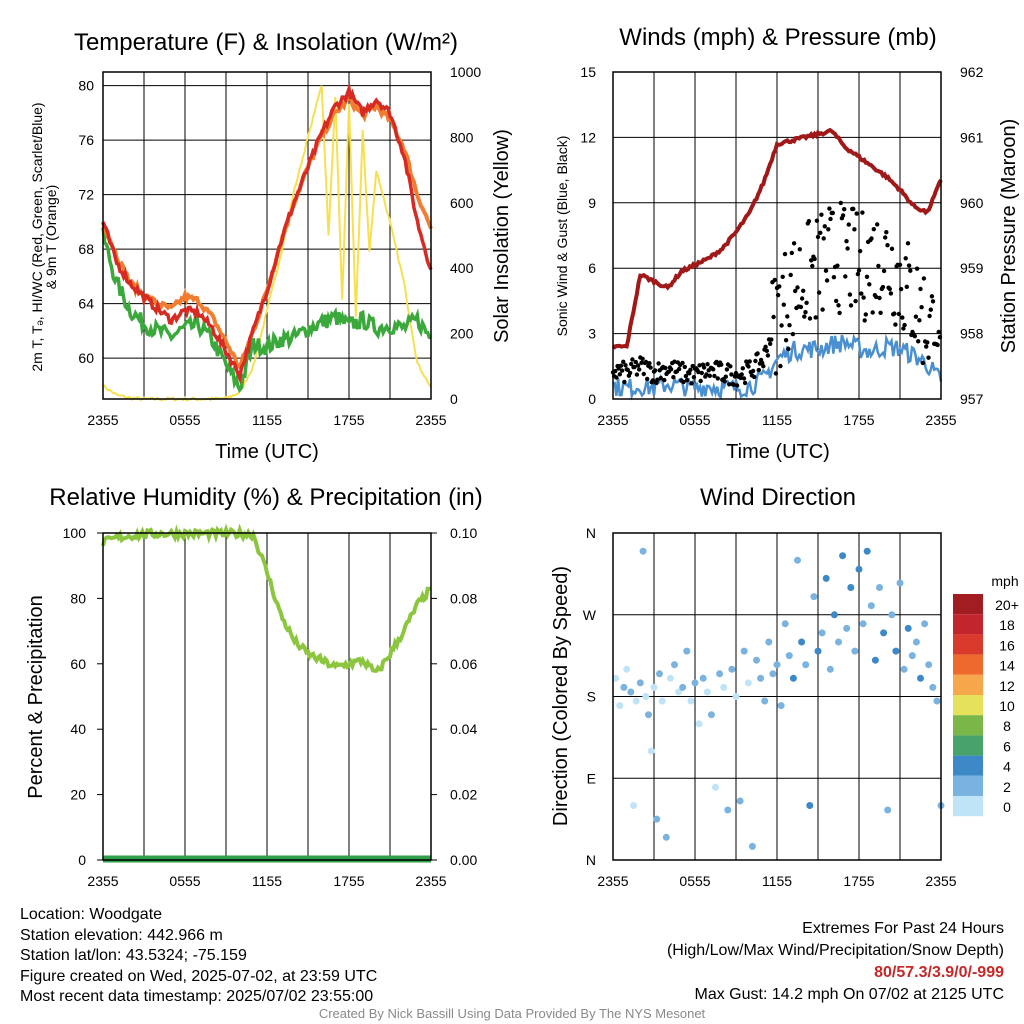 Image resolution: width=1024 pixels, height=1024 pixels. Describe the element at coordinates (903, 928) in the screenshot. I see `extremes-title: Extremes For Past 24 Hours` at that location.